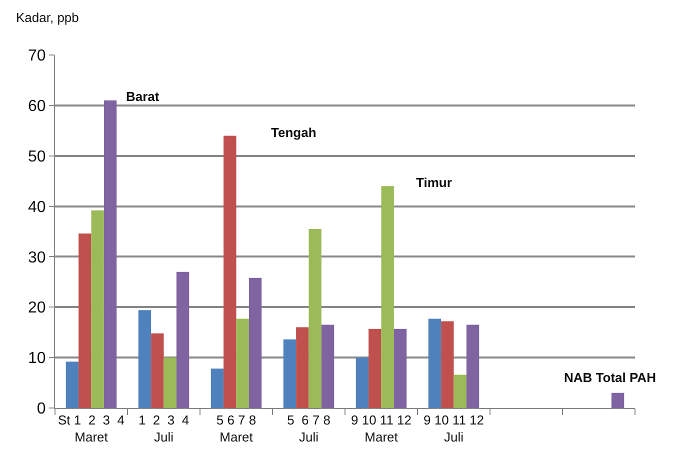 This screenshot has height=468, width=680. Describe the element at coordinates (37, 308) in the screenshot. I see `y-tick-label: 20` at that location.